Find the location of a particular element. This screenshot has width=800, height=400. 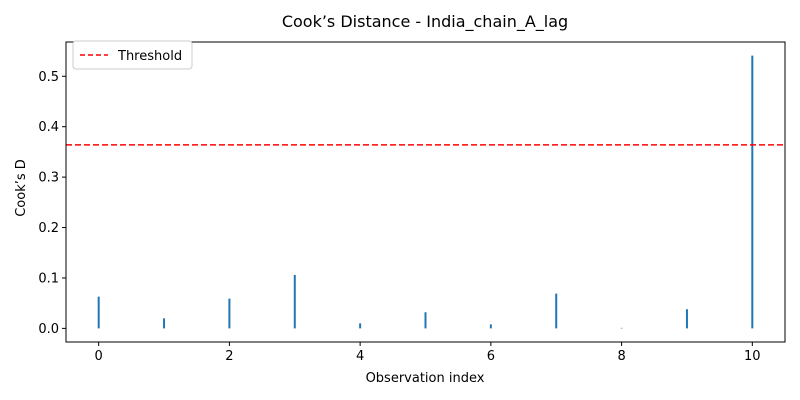

y-tick-label-3: 0.3 is located at coordinates (48, 178).